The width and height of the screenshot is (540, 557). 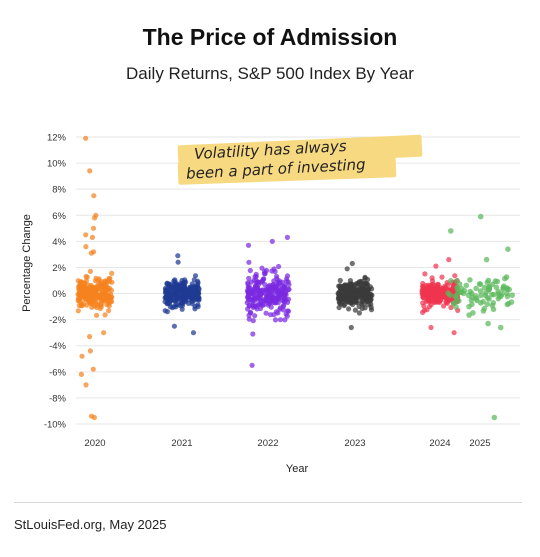 What do you see at coordinates (55, 282) in the screenshot?
I see `y-tick-labels: -10% -8% -6% -4% -2% 0% 2% 4% 6% 8% 10% 12%` at bounding box center [55, 282].